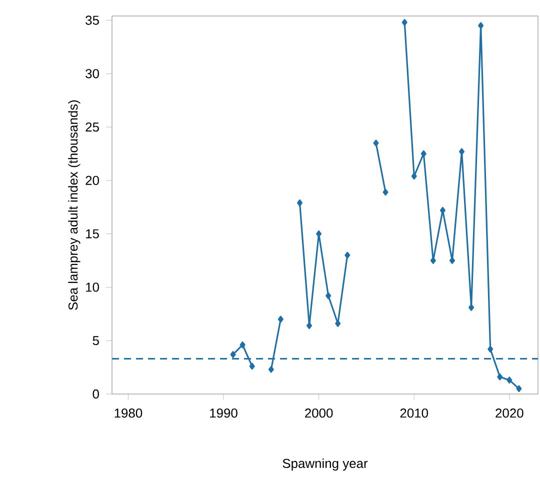  What do you see at coordinates (224, 413) in the screenshot?
I see `x-tick-label: 1990` at bounding box center [224, 413].